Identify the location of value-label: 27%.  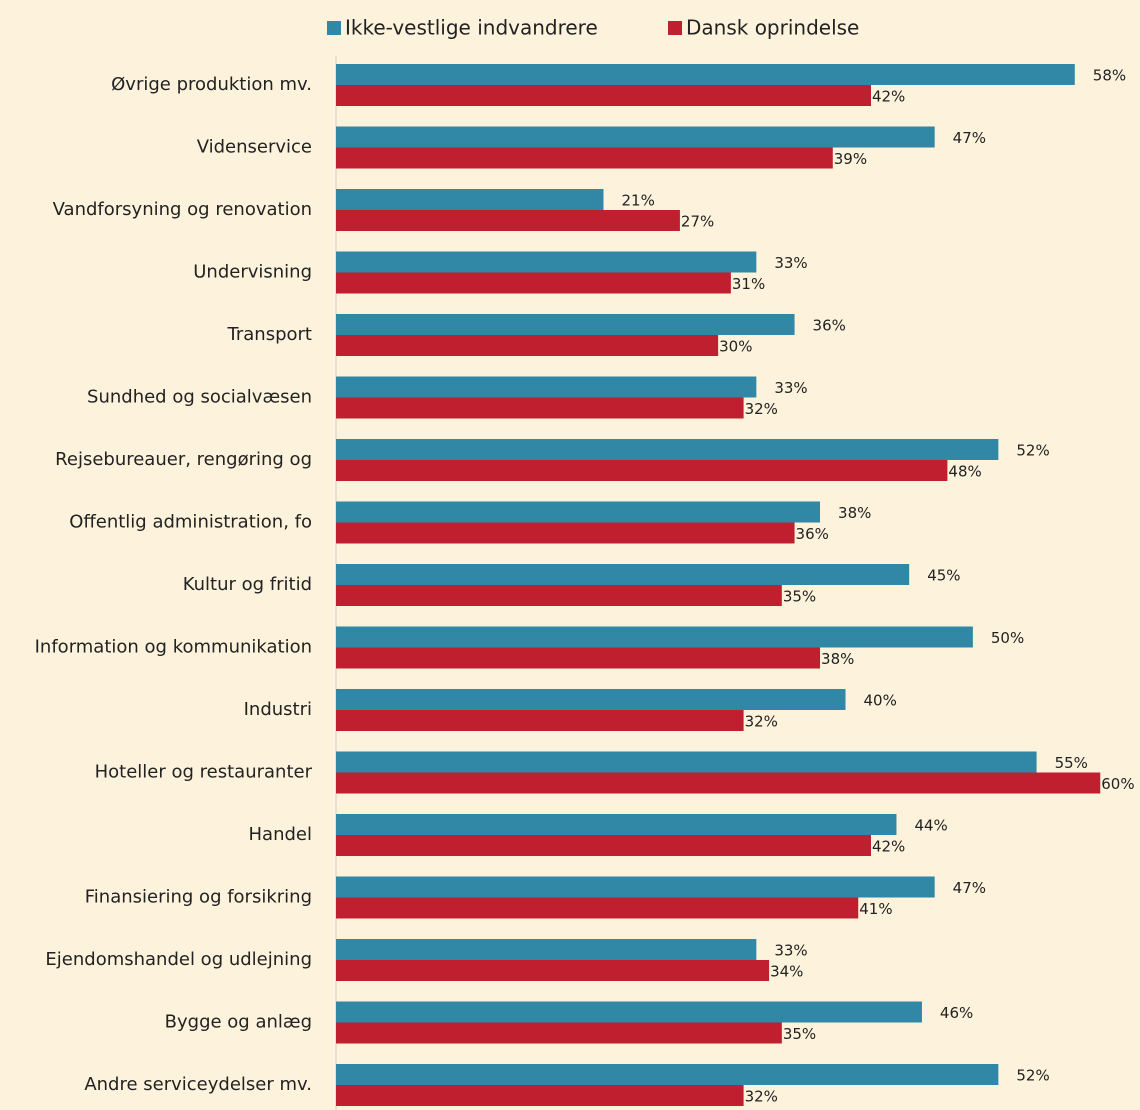
(697, 222).